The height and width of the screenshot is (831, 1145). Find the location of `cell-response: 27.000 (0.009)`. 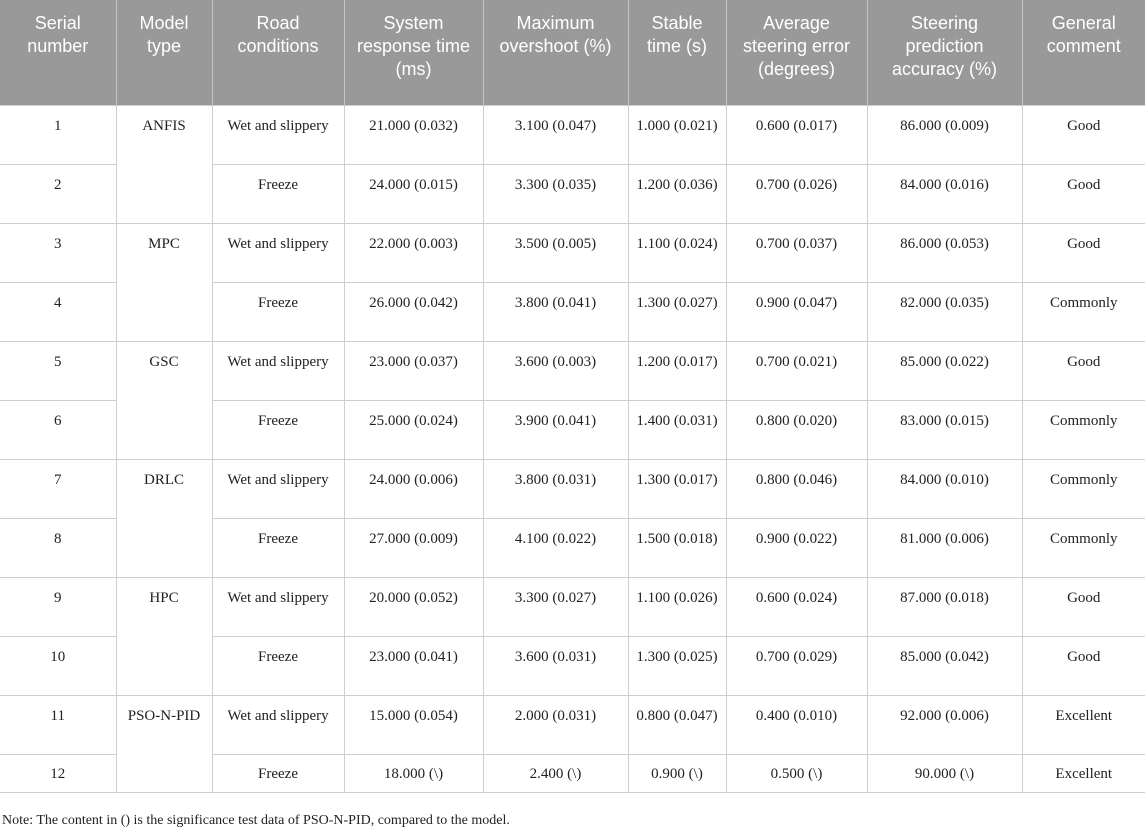

cell-response: 27.000 (0.009) is located at coordinates (413, 547).